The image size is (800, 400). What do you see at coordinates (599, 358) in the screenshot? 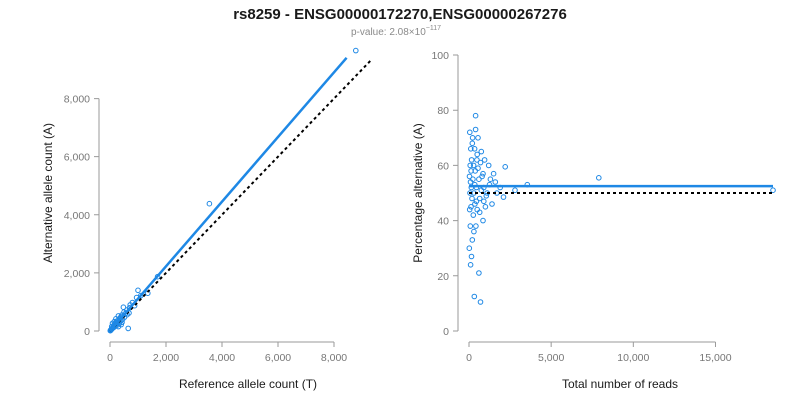
I see `right-x-ticks: 0 5,000 10,000 15,000` at bounding box center [599, 358].